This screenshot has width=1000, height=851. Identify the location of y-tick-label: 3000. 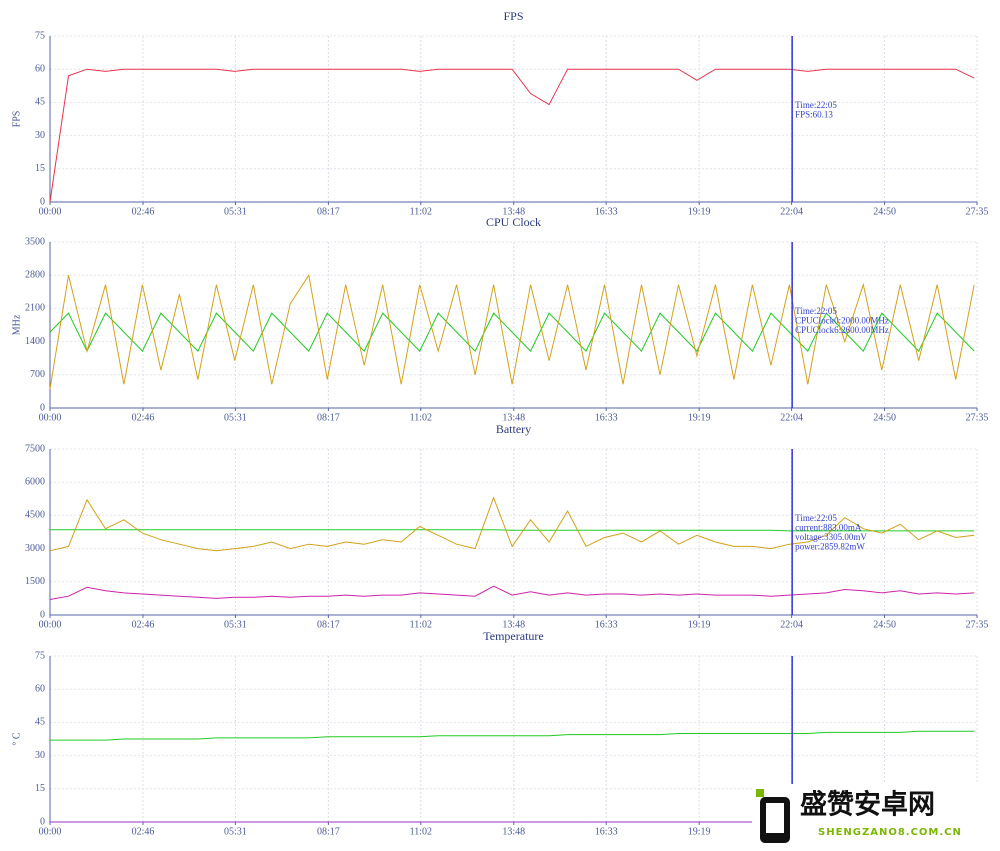
(35, 548).